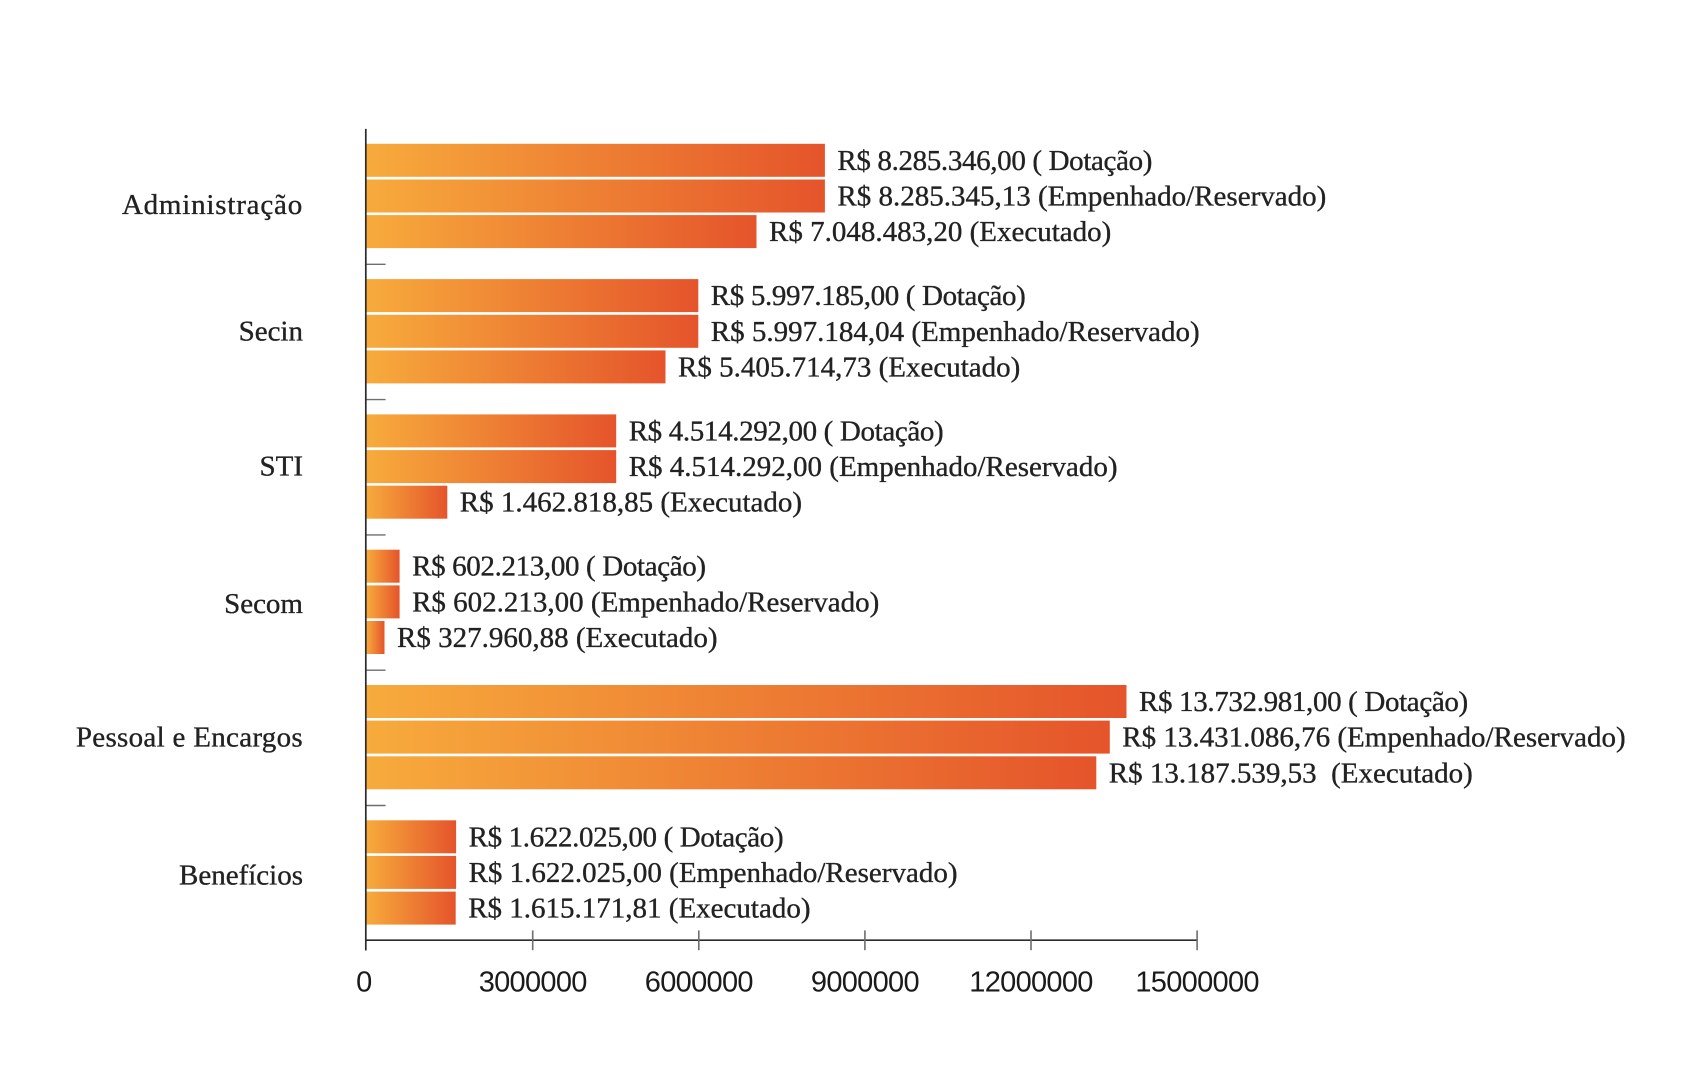  Describe the element at coordinates (1373, 738) in the screenshot. I see `svg-text:R$ 13.431.086,76 (Empenhado/Re: R$ 13.431.086,76 (Empenhado/Reservado)` at that location.